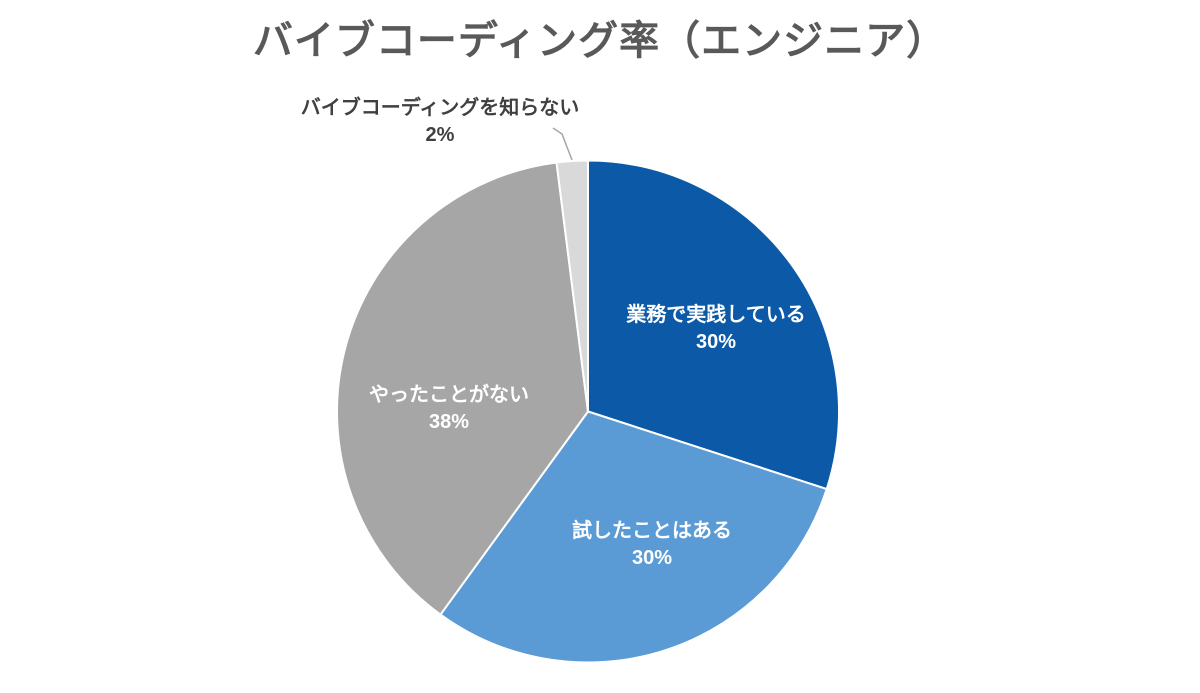 This screenshot has height=693, width=1200. I want to click on data-label-slice-1: 試したことはある 30%, so click(652, 545).